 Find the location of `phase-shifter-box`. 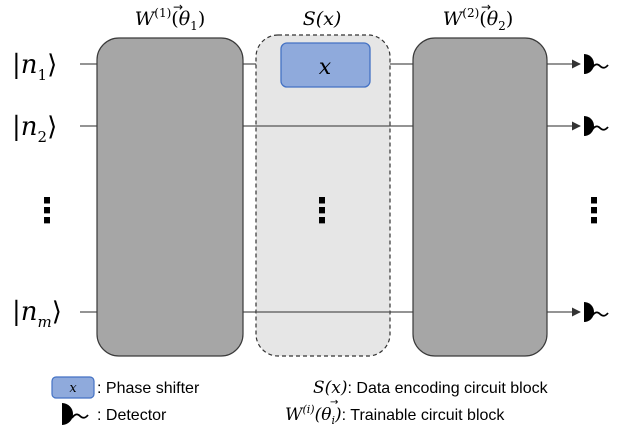

phase-shifter-box is located at coordinates (325, 65).